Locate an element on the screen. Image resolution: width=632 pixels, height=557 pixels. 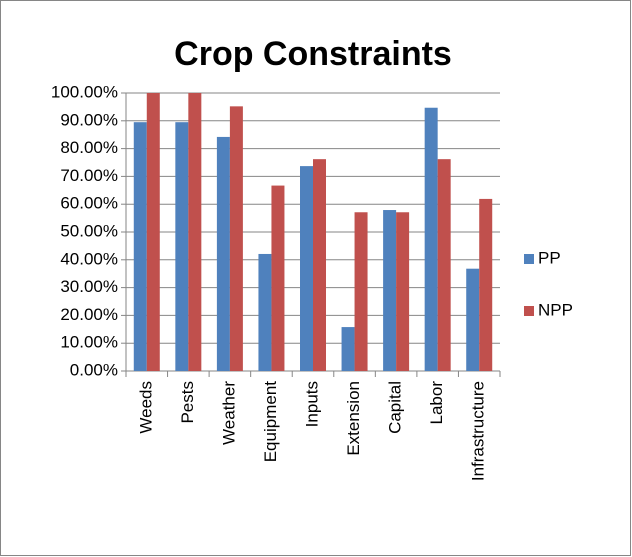
x-tick-label: Extension is located at coordinates (353, 418).